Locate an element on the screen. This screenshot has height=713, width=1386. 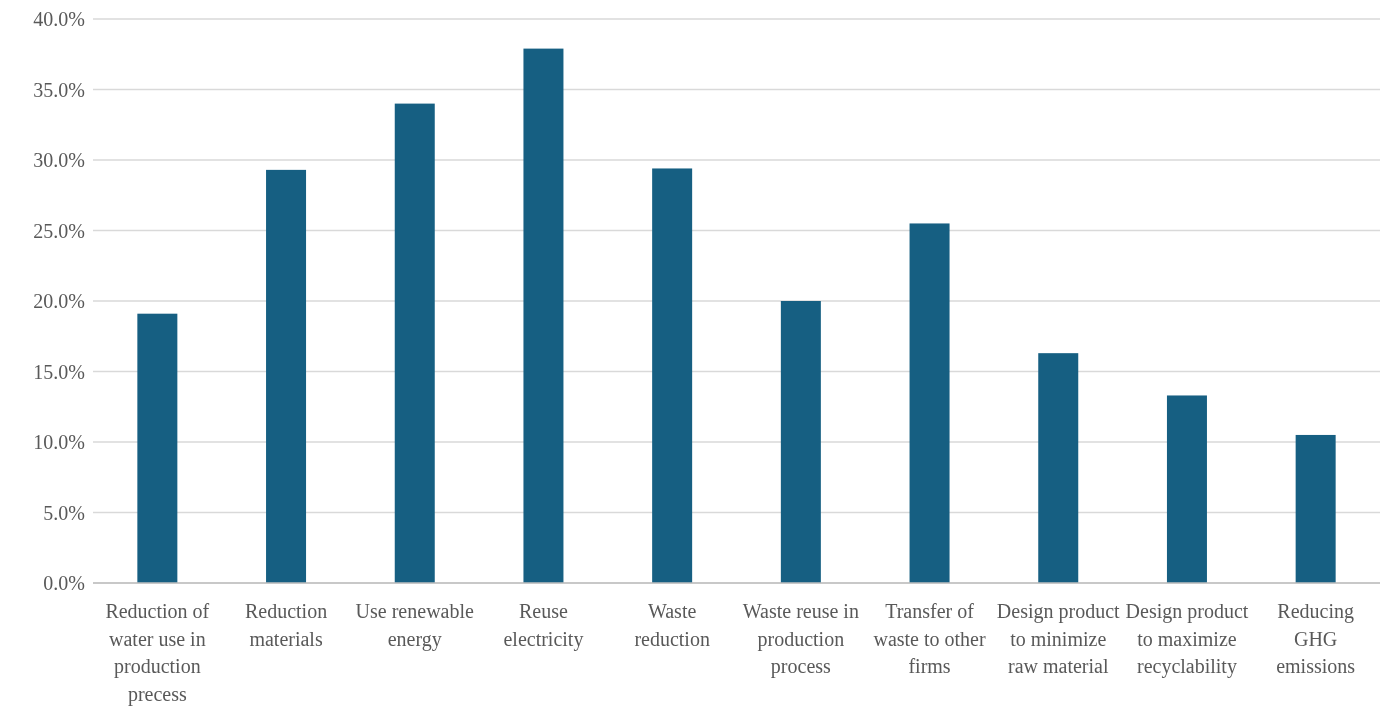
y-tick-label: 0.0% is located at coordinates (64, 583).